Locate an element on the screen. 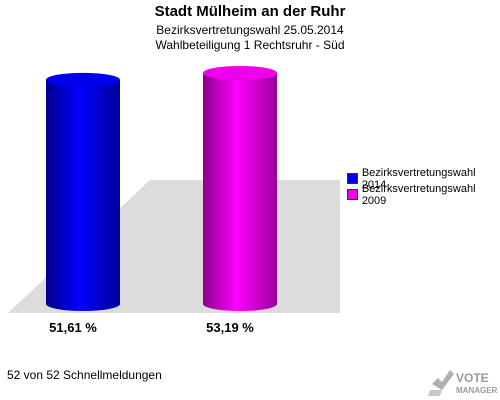  footer-status: 52 von 52 Schnellmeldungen is located at coordinates (84, 375).